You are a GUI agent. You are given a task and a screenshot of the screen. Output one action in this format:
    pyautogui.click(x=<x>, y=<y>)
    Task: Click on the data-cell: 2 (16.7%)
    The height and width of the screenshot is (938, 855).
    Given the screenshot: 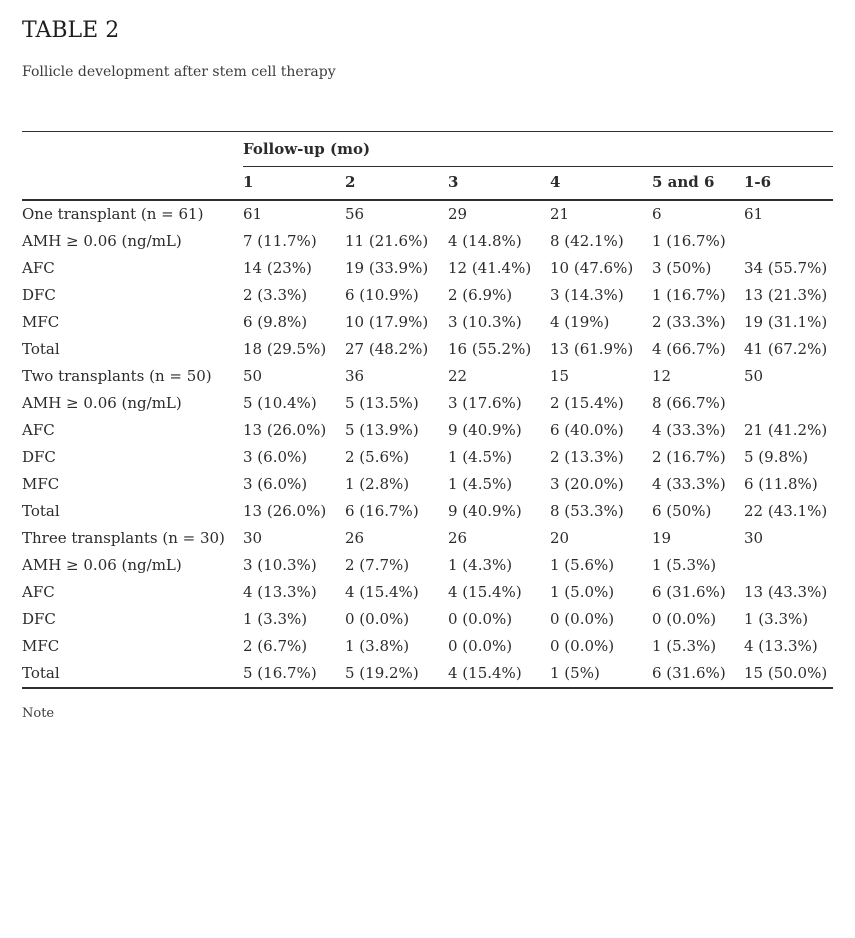 What is the action you would take?
    pyautogui.click(x=689, y=457)
    